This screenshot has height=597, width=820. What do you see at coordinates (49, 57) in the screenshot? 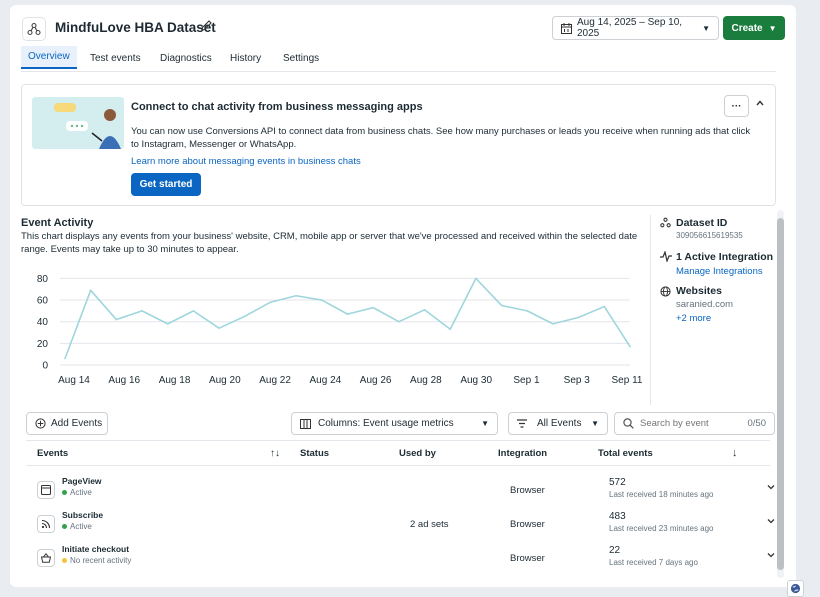
I see `tab-overview: Overview` at bounding box center [49, 57].